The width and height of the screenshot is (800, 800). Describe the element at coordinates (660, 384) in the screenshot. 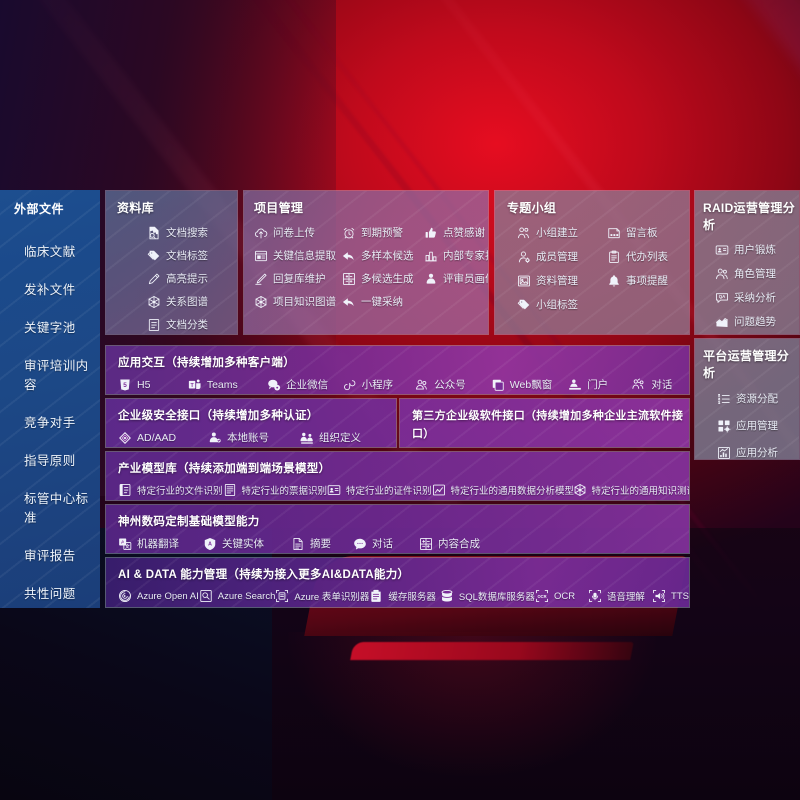

I see `interaction-item-dialog: 对话` at that location.